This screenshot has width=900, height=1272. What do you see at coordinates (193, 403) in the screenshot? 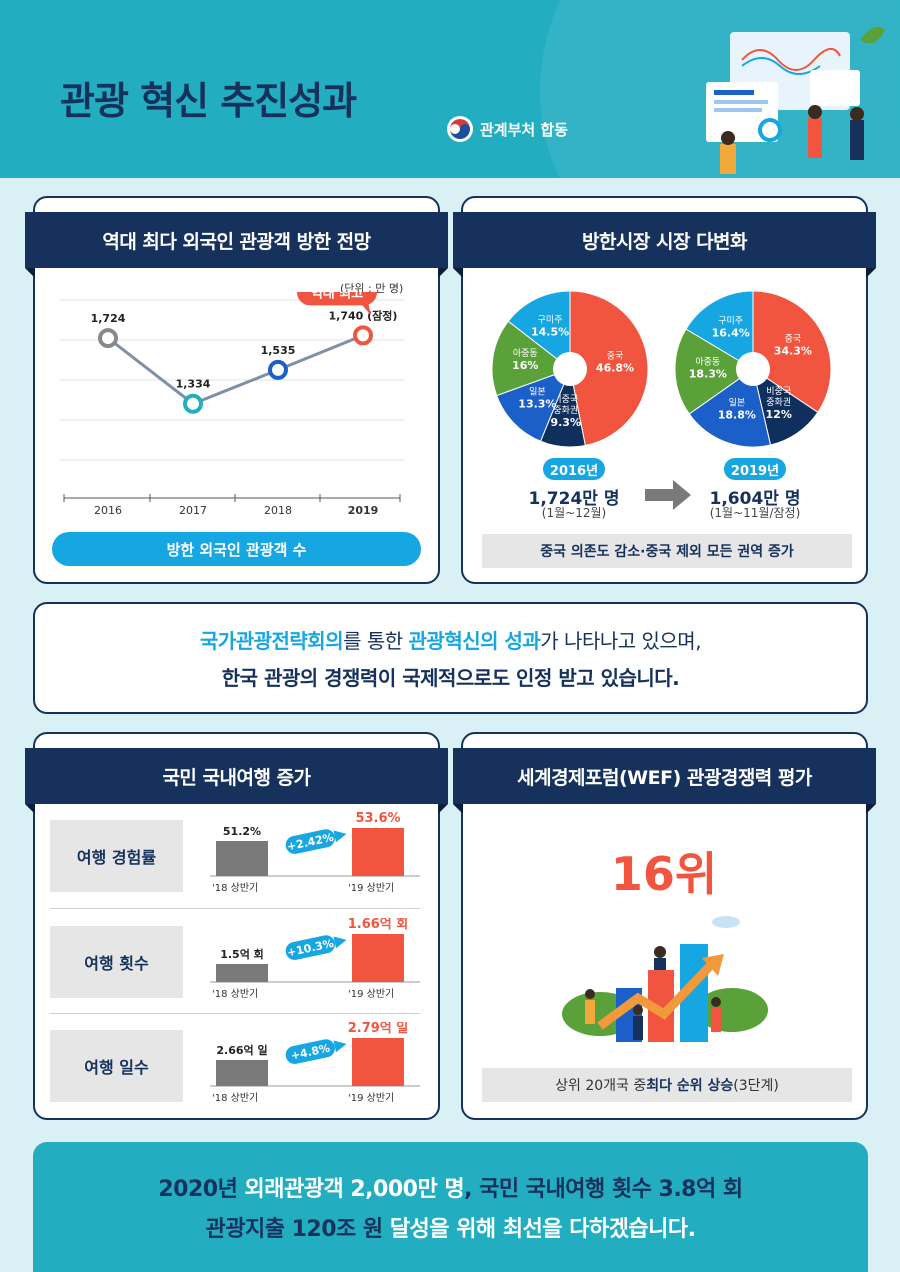
I see `data-point-2017` at bounding box center [193, 403].